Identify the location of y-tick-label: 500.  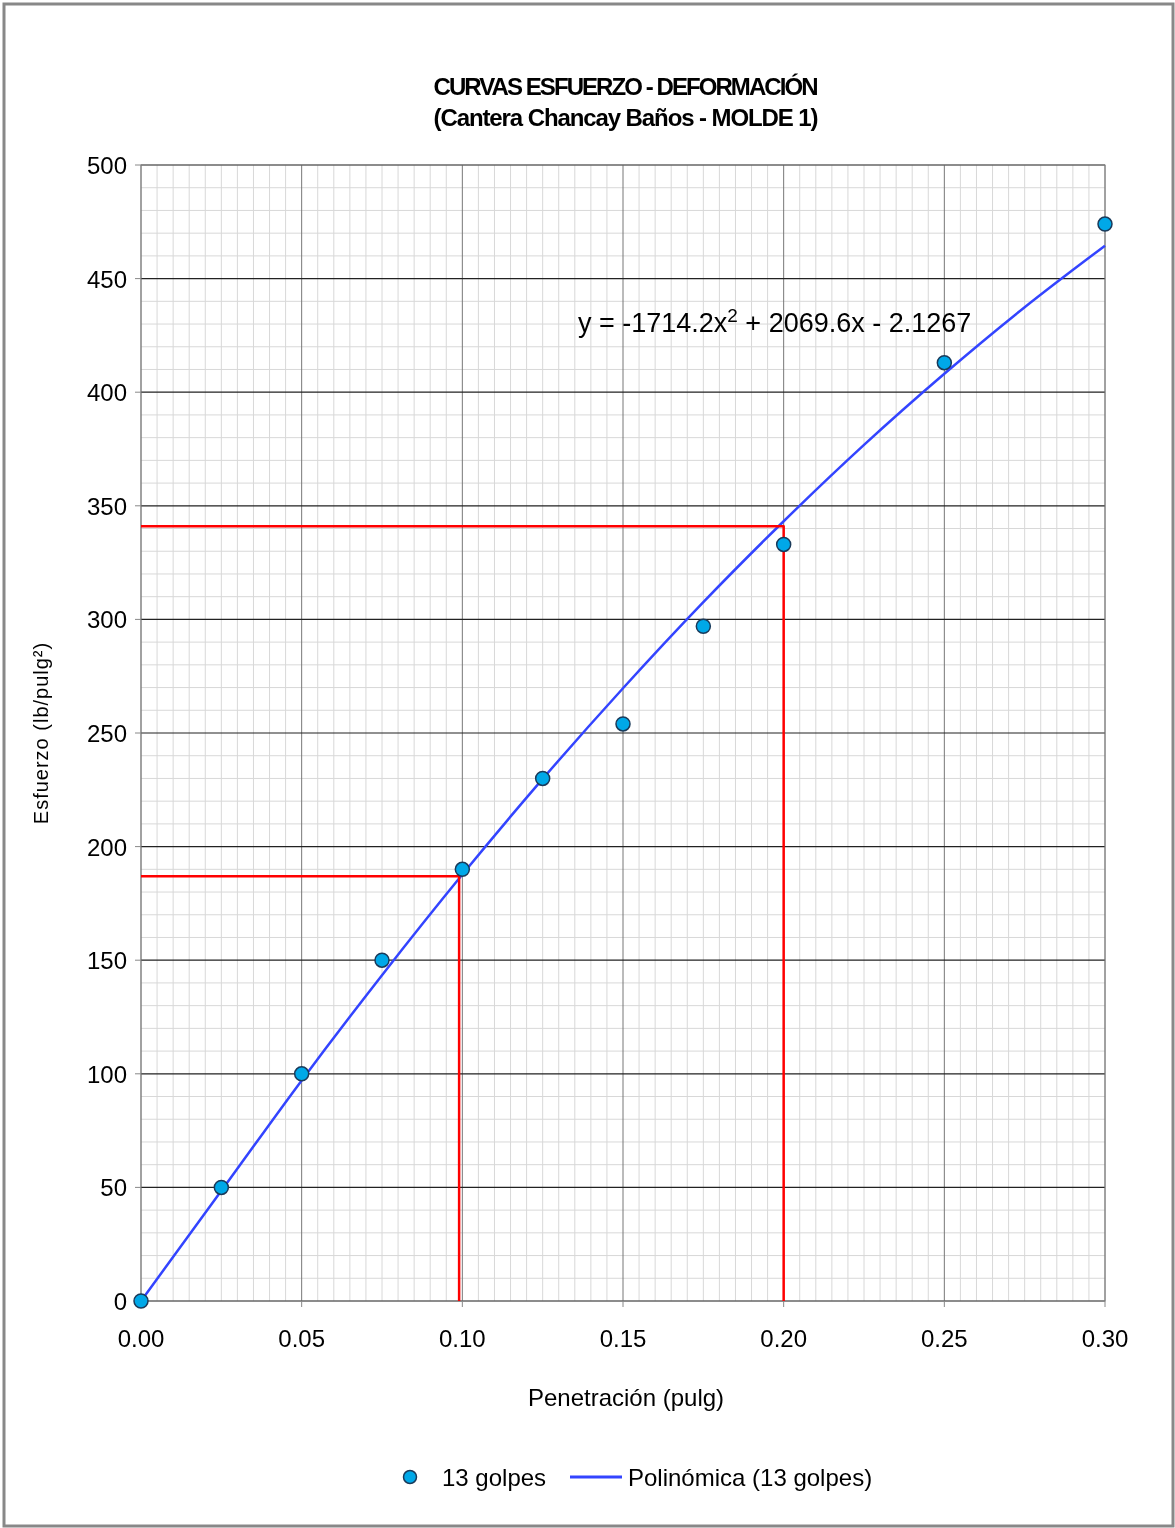
(106, 165).